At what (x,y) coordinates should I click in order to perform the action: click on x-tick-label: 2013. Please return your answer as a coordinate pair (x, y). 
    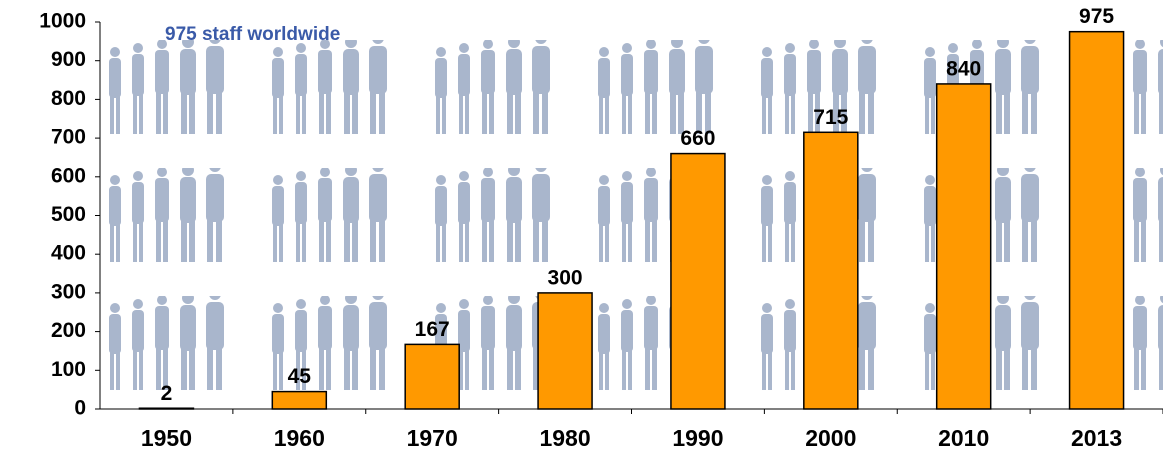
    Looking at the image, I should click on (1096, 438).